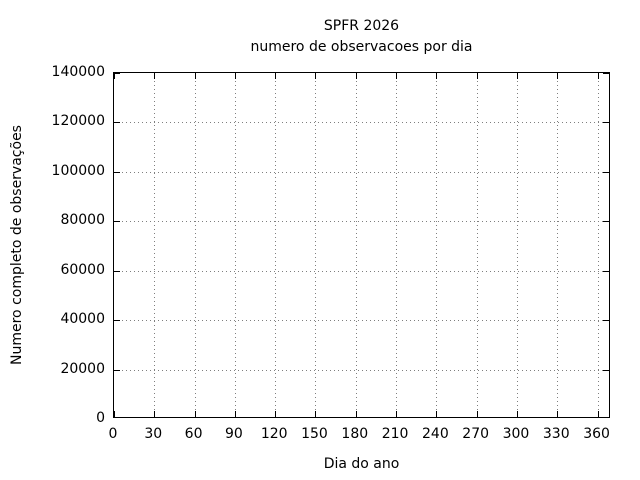 The width and height of the screenshot is (640, 480). I want to click on x-tick-label: 300, so click(516, 434).